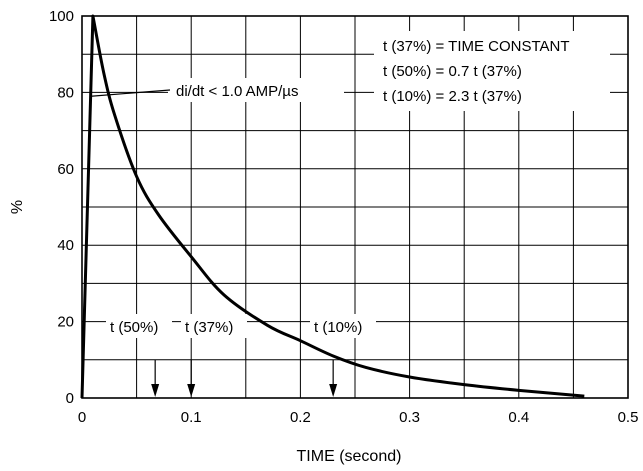 This screenshot has width=643, height=471. I want to click on x-tick-label: 0.2, so click(300, 417).